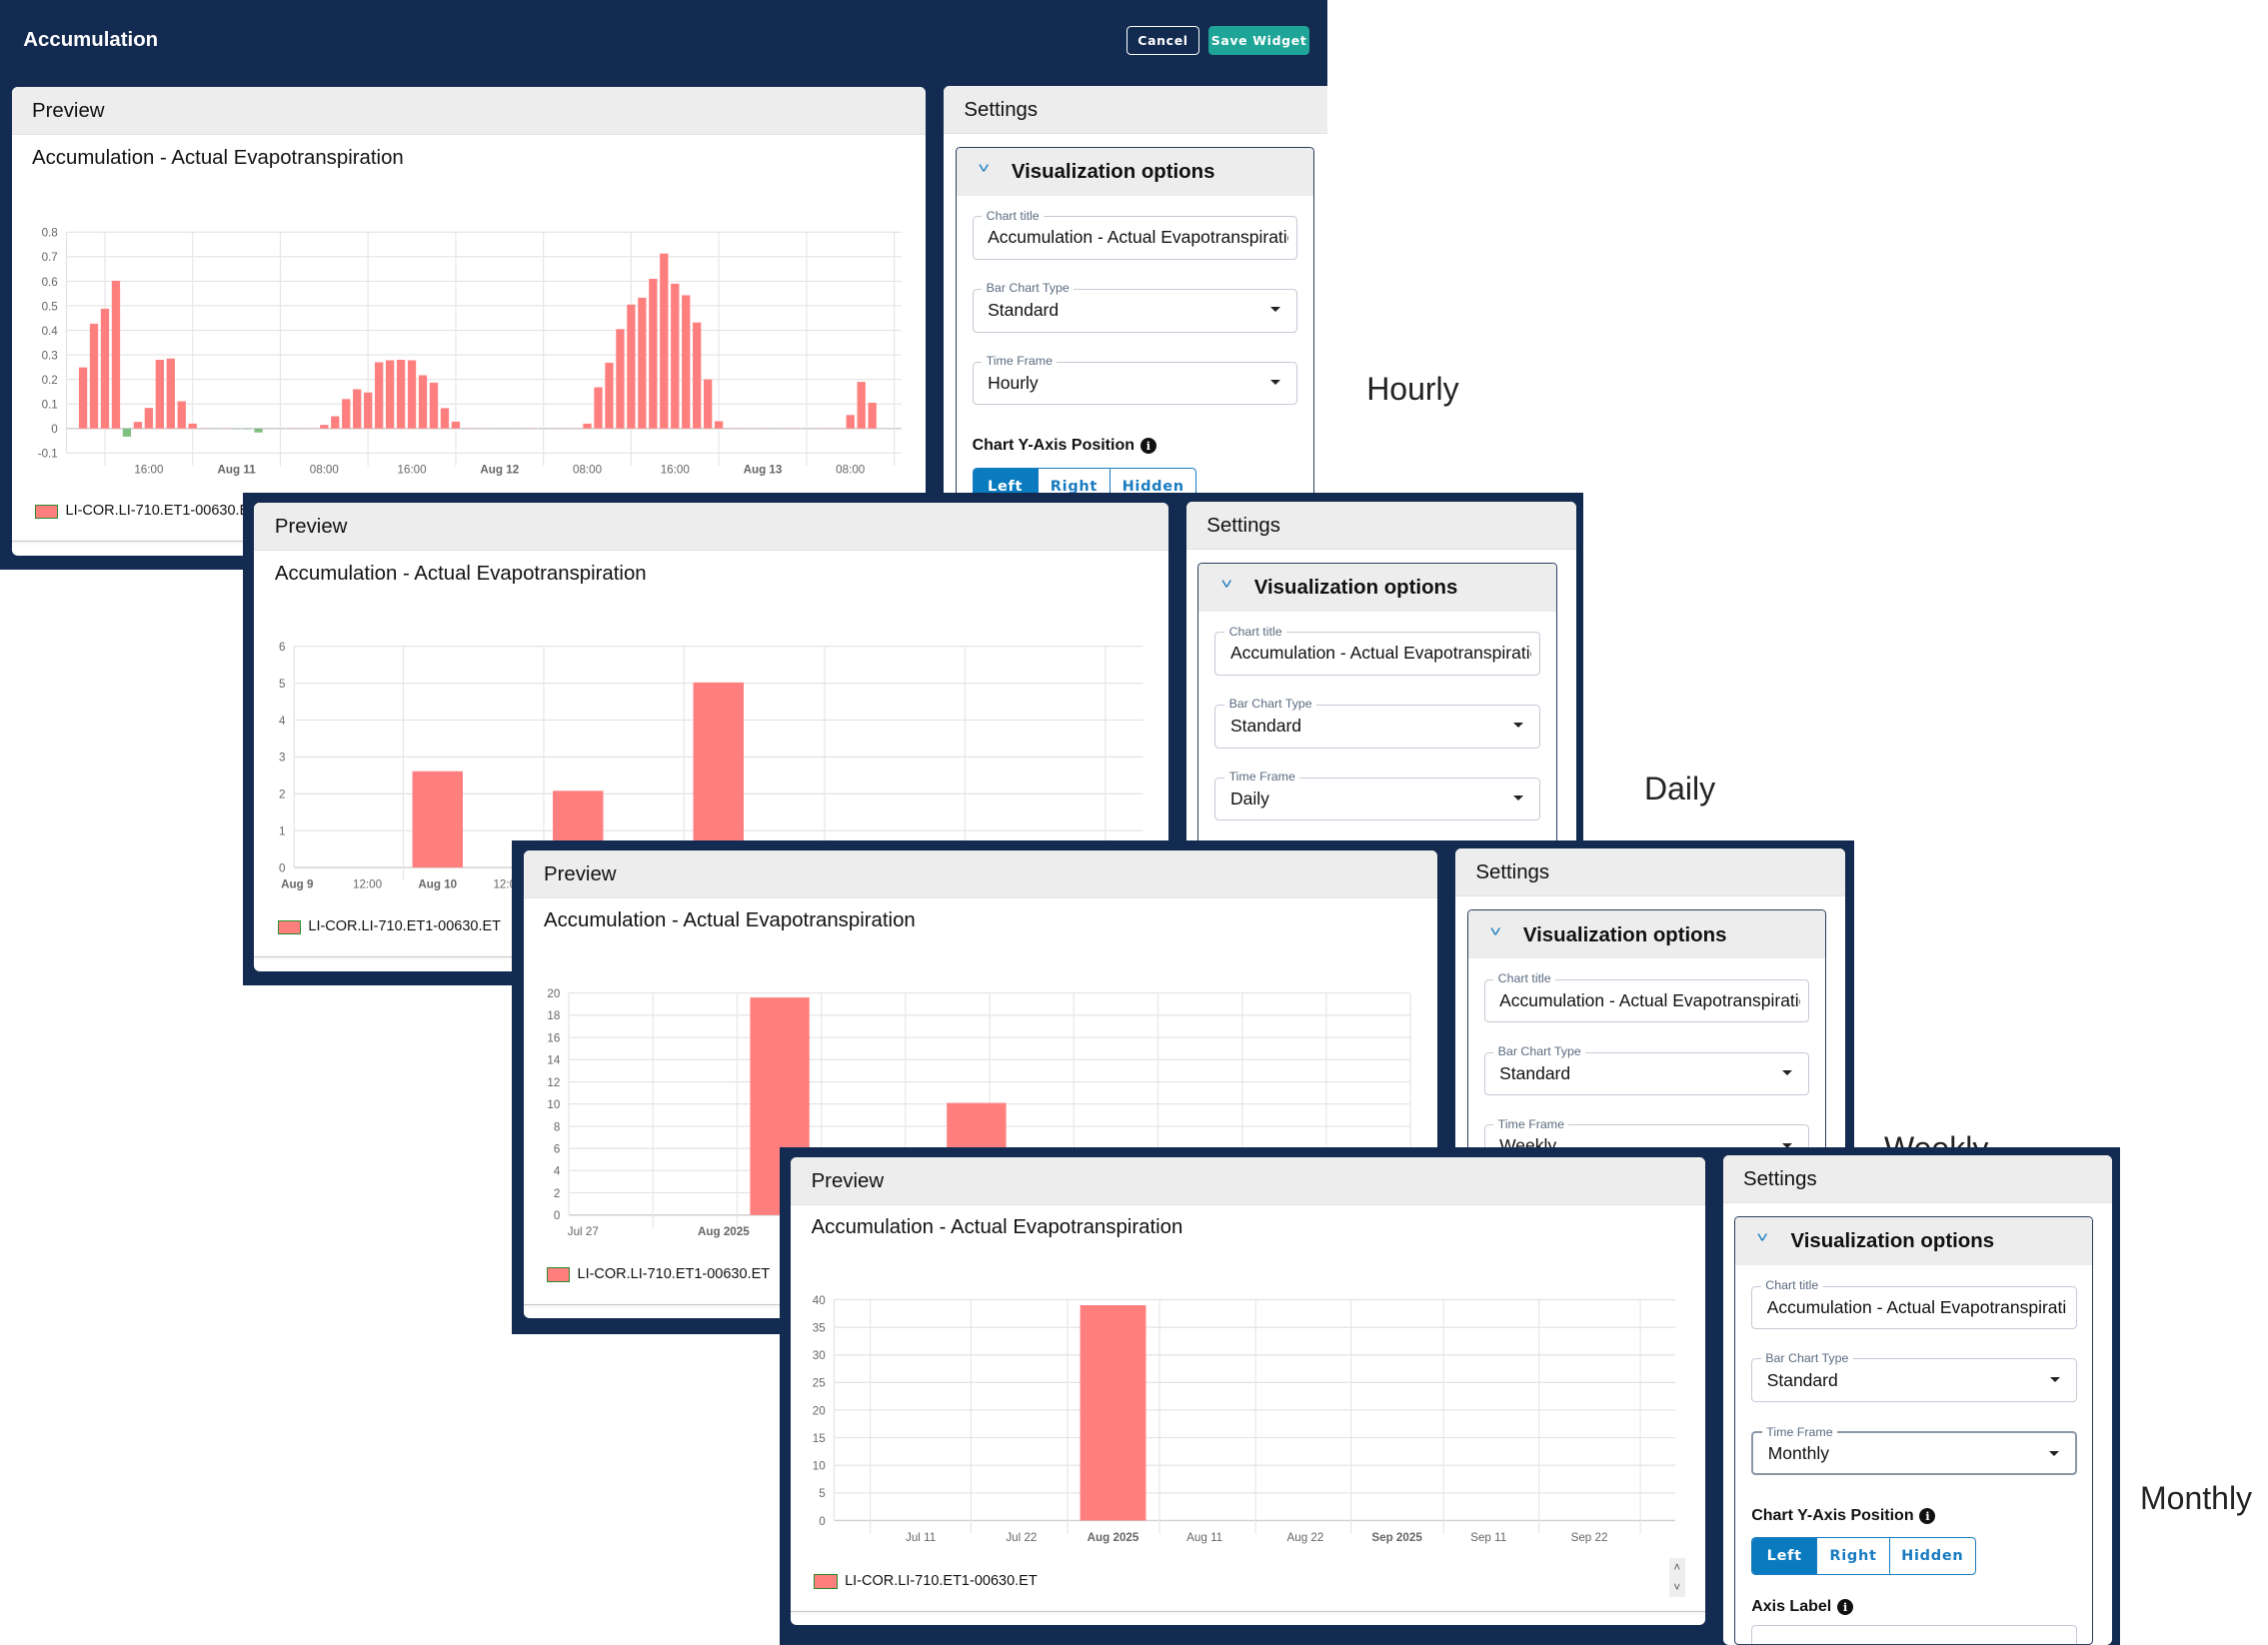  What do you see at coordinates (1677, 1568) in the screenshot?
I see `scroll-up-icon: ˄` at bounding box center [1677, 1568].